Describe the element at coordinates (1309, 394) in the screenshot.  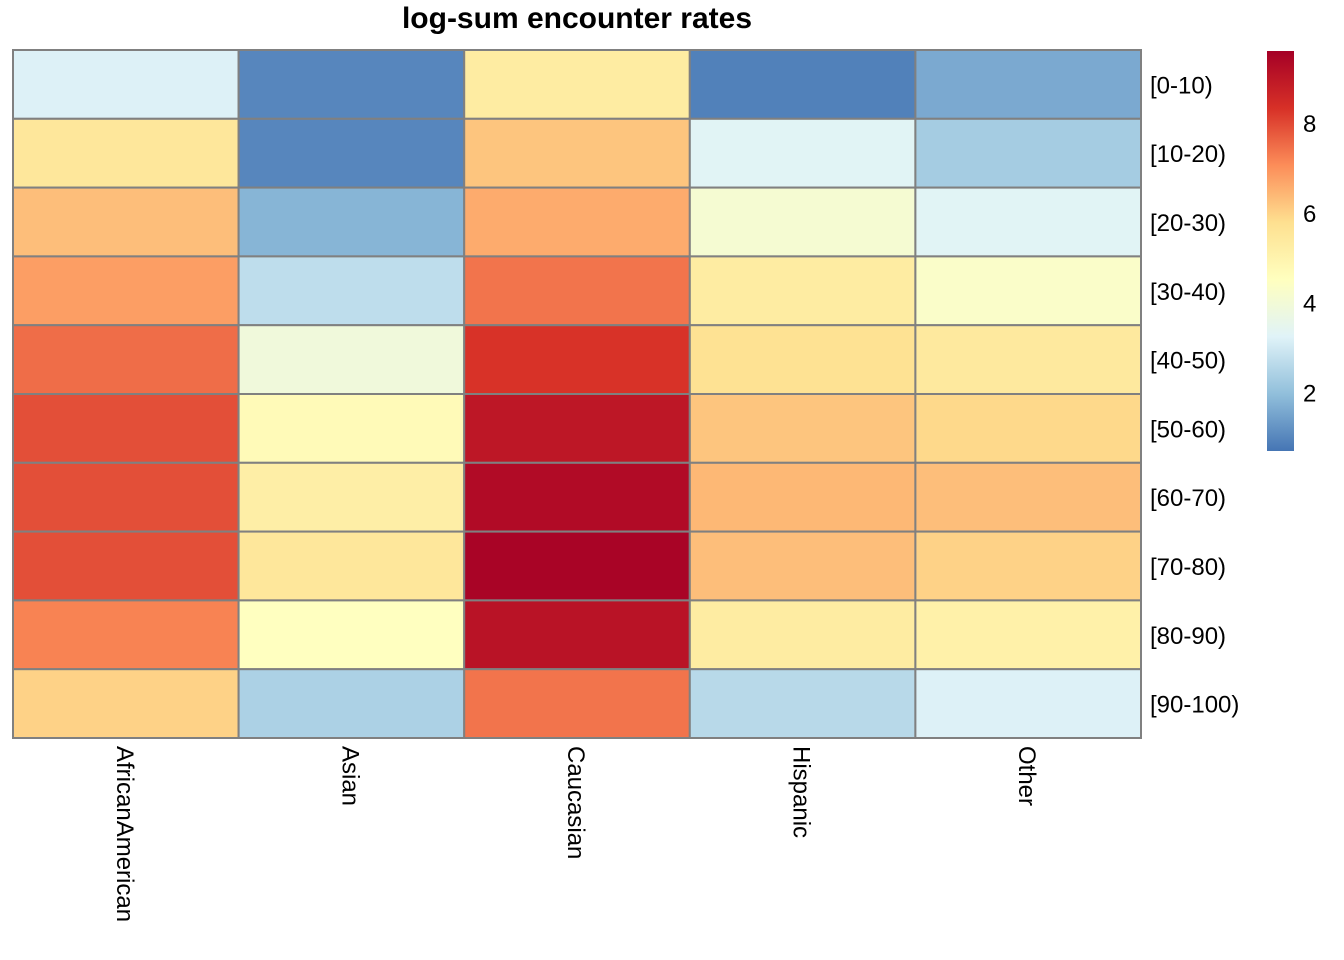
I see `legend-tick-label: 2` at that location.